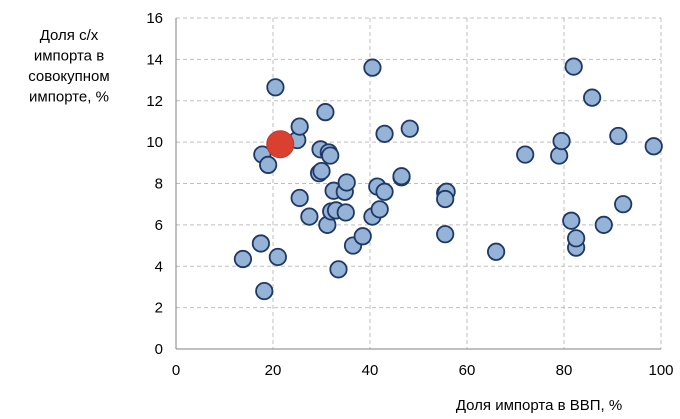 The width and height of the screenshot is (680, 419). Describe the element at coordinates (154, 142) in the screenshot. I see `y-tick-label: 10` at that location.